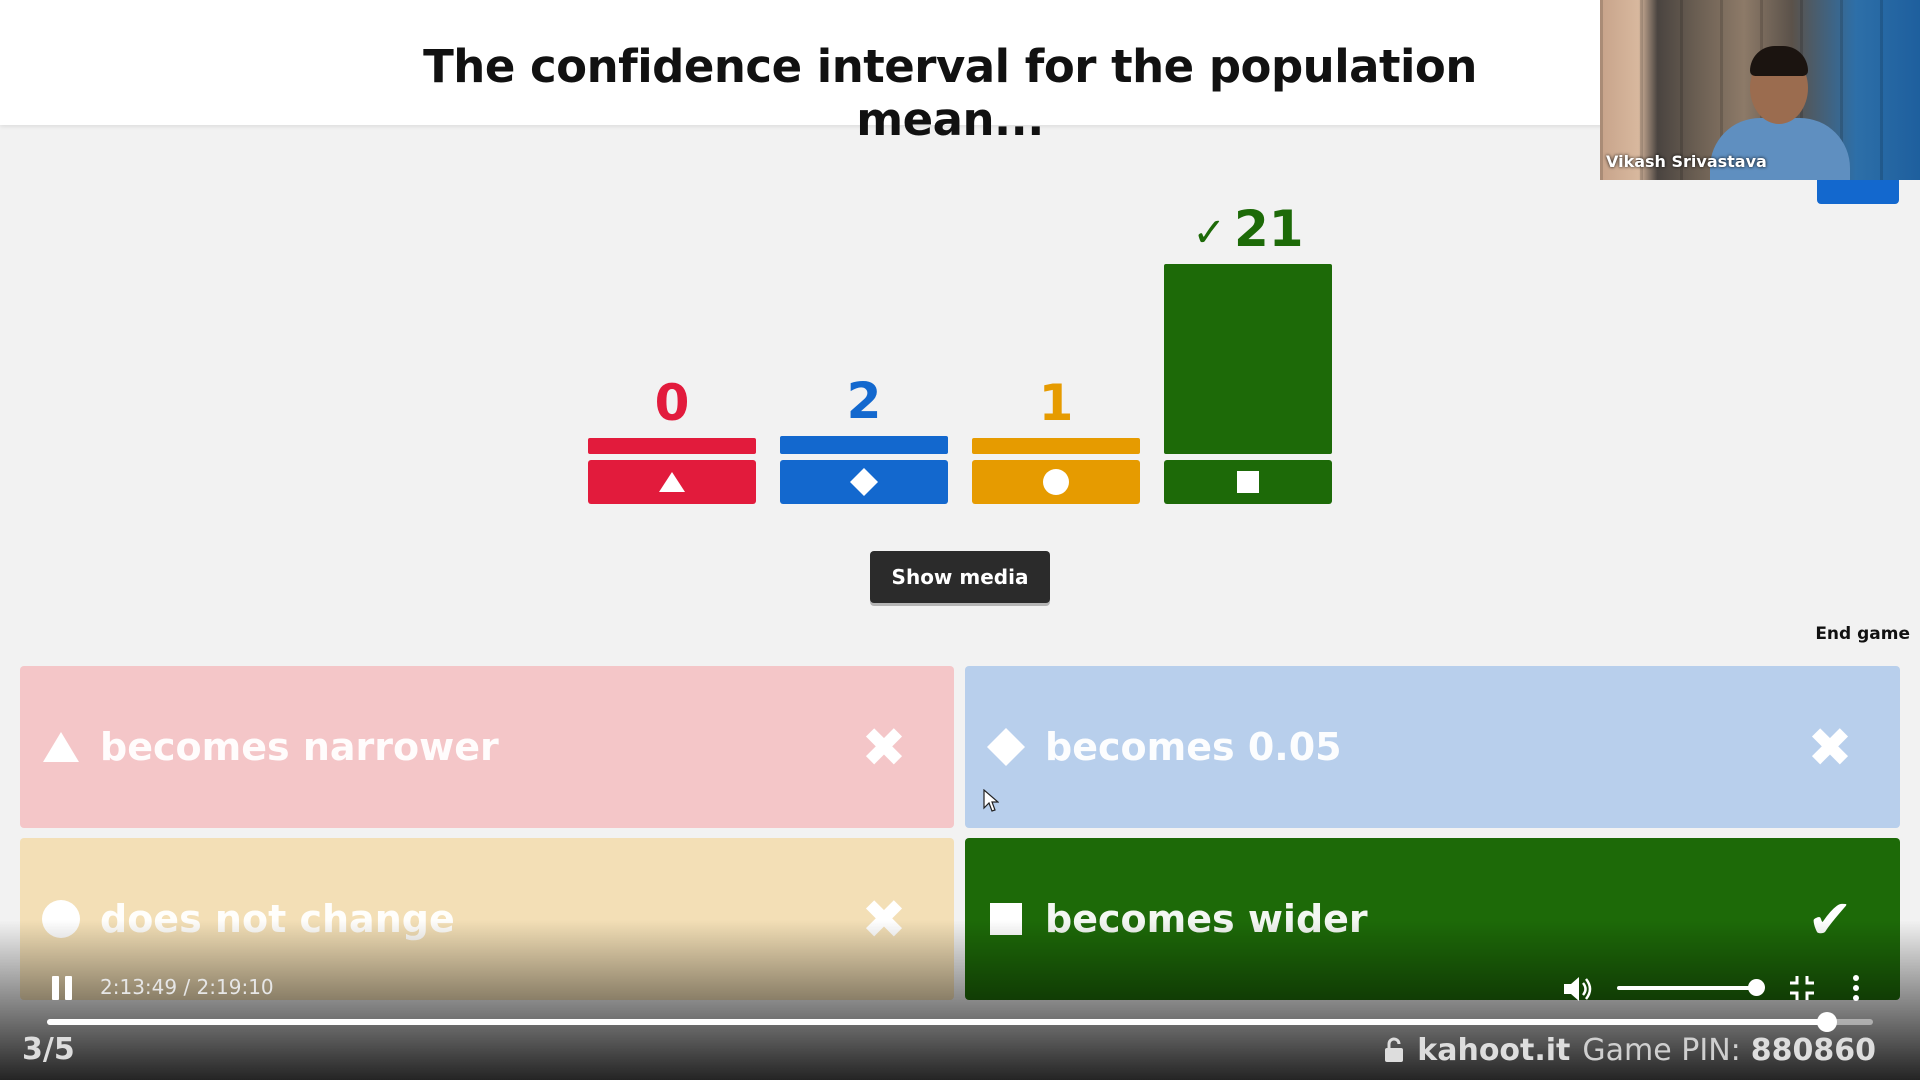 This screenshot has height=1080, width=1920. I want to click on square-icon, so click(1248, 482).